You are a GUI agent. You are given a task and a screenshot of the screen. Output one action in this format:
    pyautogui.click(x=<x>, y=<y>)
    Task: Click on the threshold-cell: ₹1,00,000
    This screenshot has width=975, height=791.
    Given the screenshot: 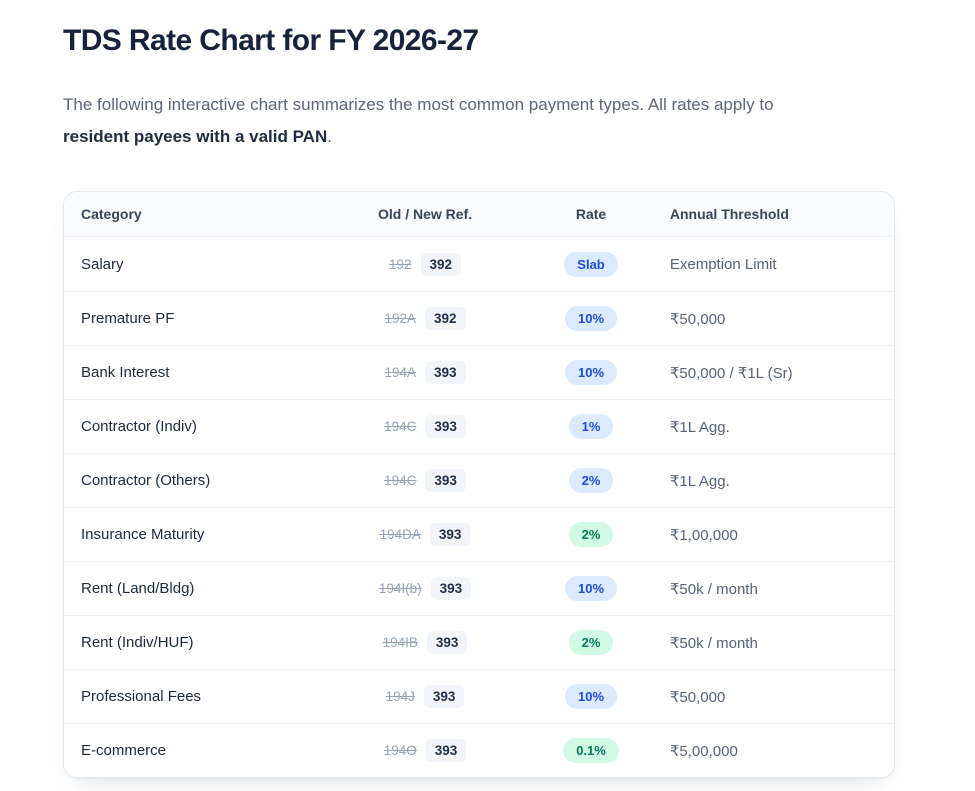 What is the action you would take?
    pyautogui.click(x=703, y=535)
    